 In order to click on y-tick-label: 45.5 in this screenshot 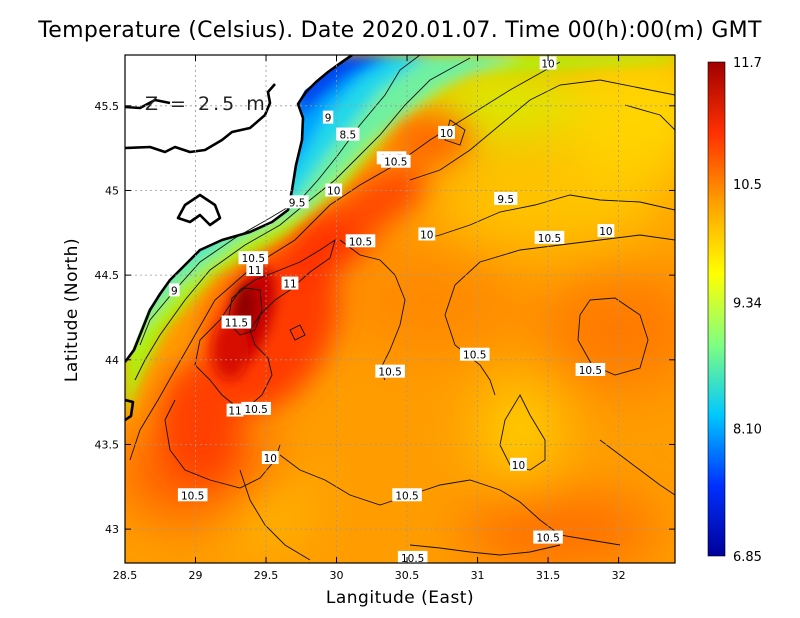, I will do `click(107, 106)`.